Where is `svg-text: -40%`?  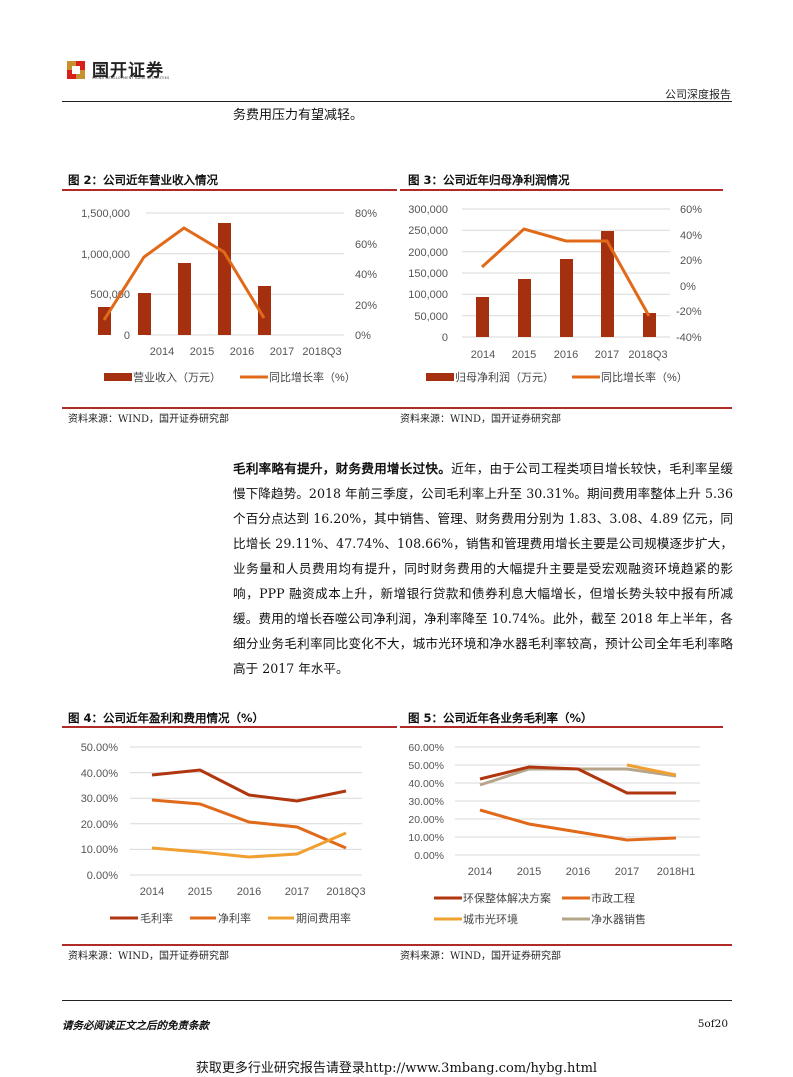
svg-text: -40% is located at coordinates (689, 338).